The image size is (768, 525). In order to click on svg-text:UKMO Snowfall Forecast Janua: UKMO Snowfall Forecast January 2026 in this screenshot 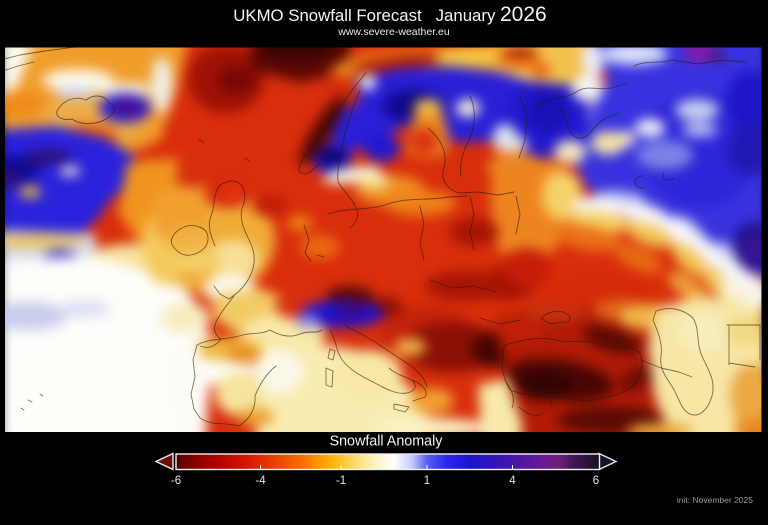, I will do `click(389, 14)`.